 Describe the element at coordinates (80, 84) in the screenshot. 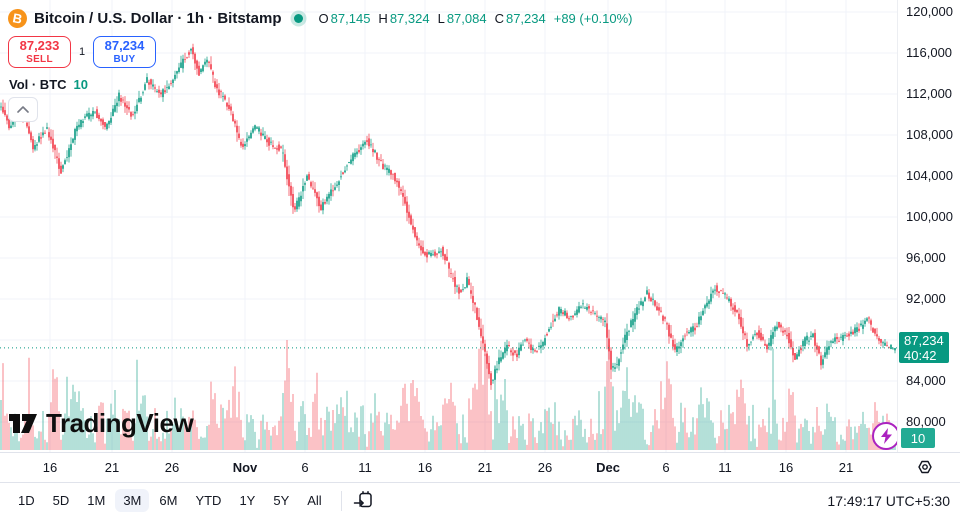

I see `volume-indicator-value: 10` at that location.